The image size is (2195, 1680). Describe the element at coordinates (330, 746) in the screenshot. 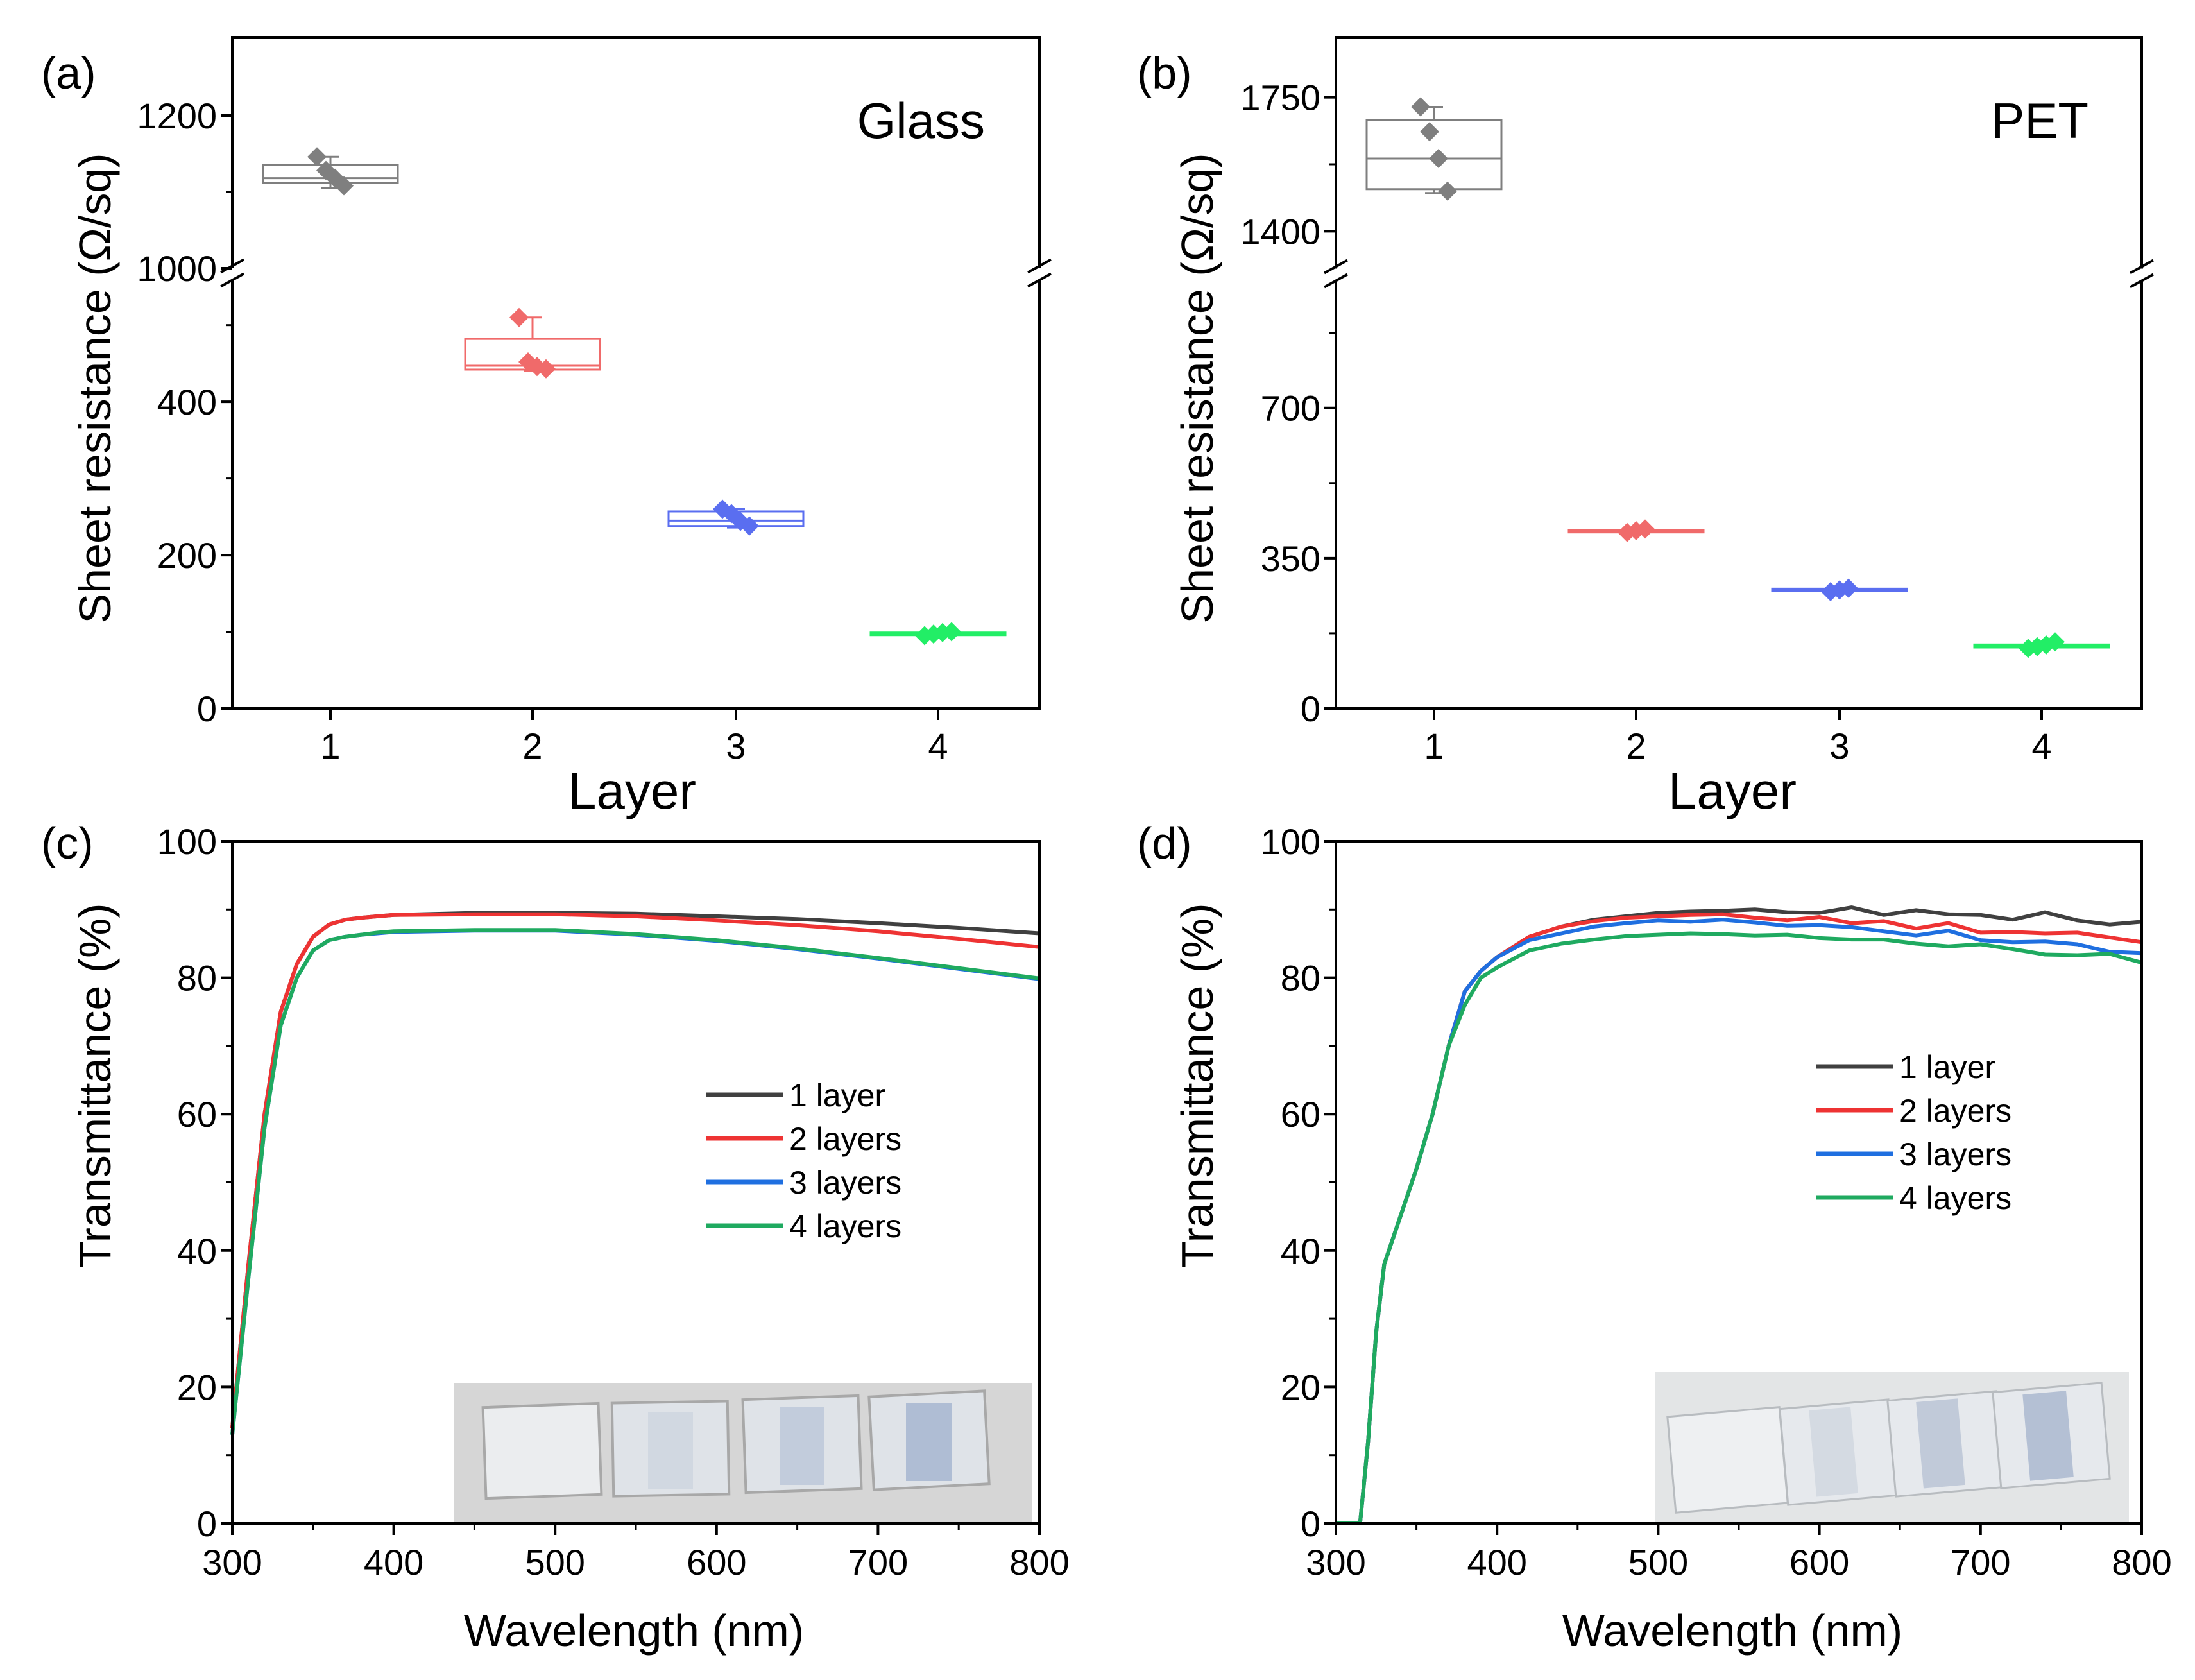

I see `x-tick-label-a: 1` at that location.